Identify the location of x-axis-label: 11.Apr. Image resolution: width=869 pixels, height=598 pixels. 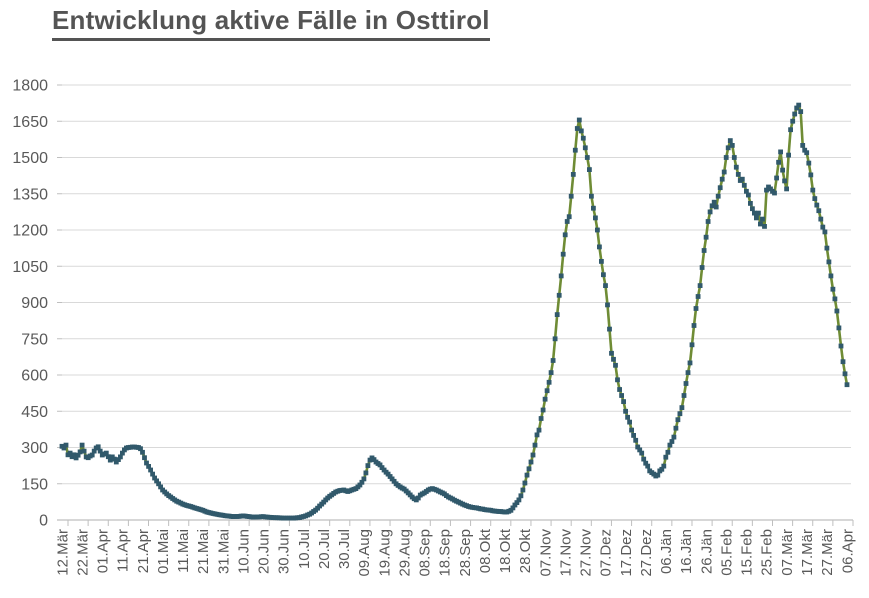
(123, 550).